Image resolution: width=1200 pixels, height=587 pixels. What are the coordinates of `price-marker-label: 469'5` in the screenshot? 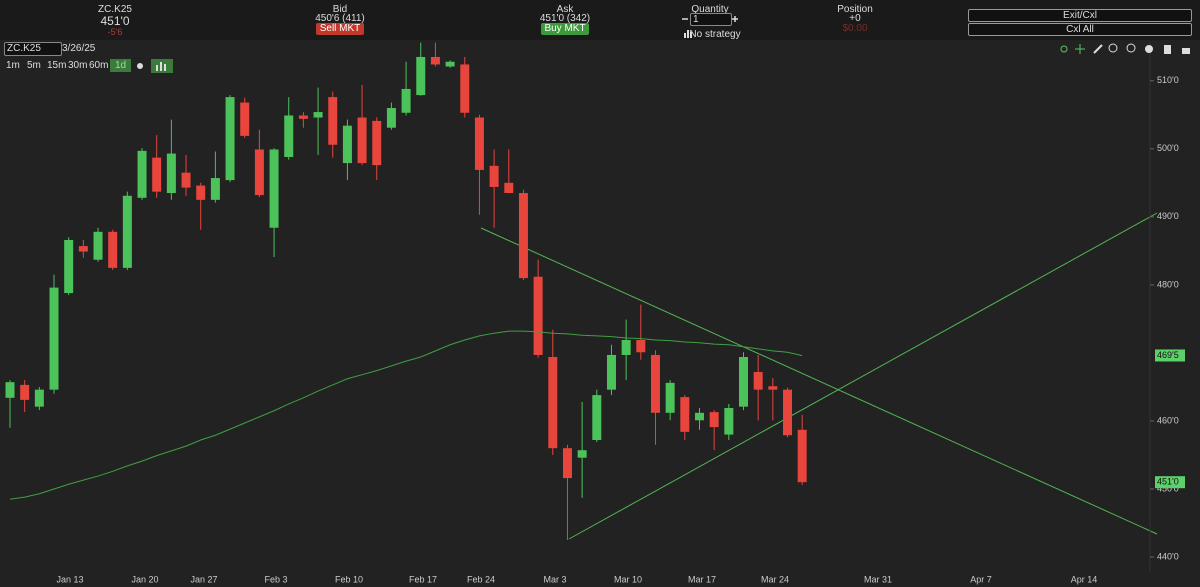 It's located at (1168, 355).